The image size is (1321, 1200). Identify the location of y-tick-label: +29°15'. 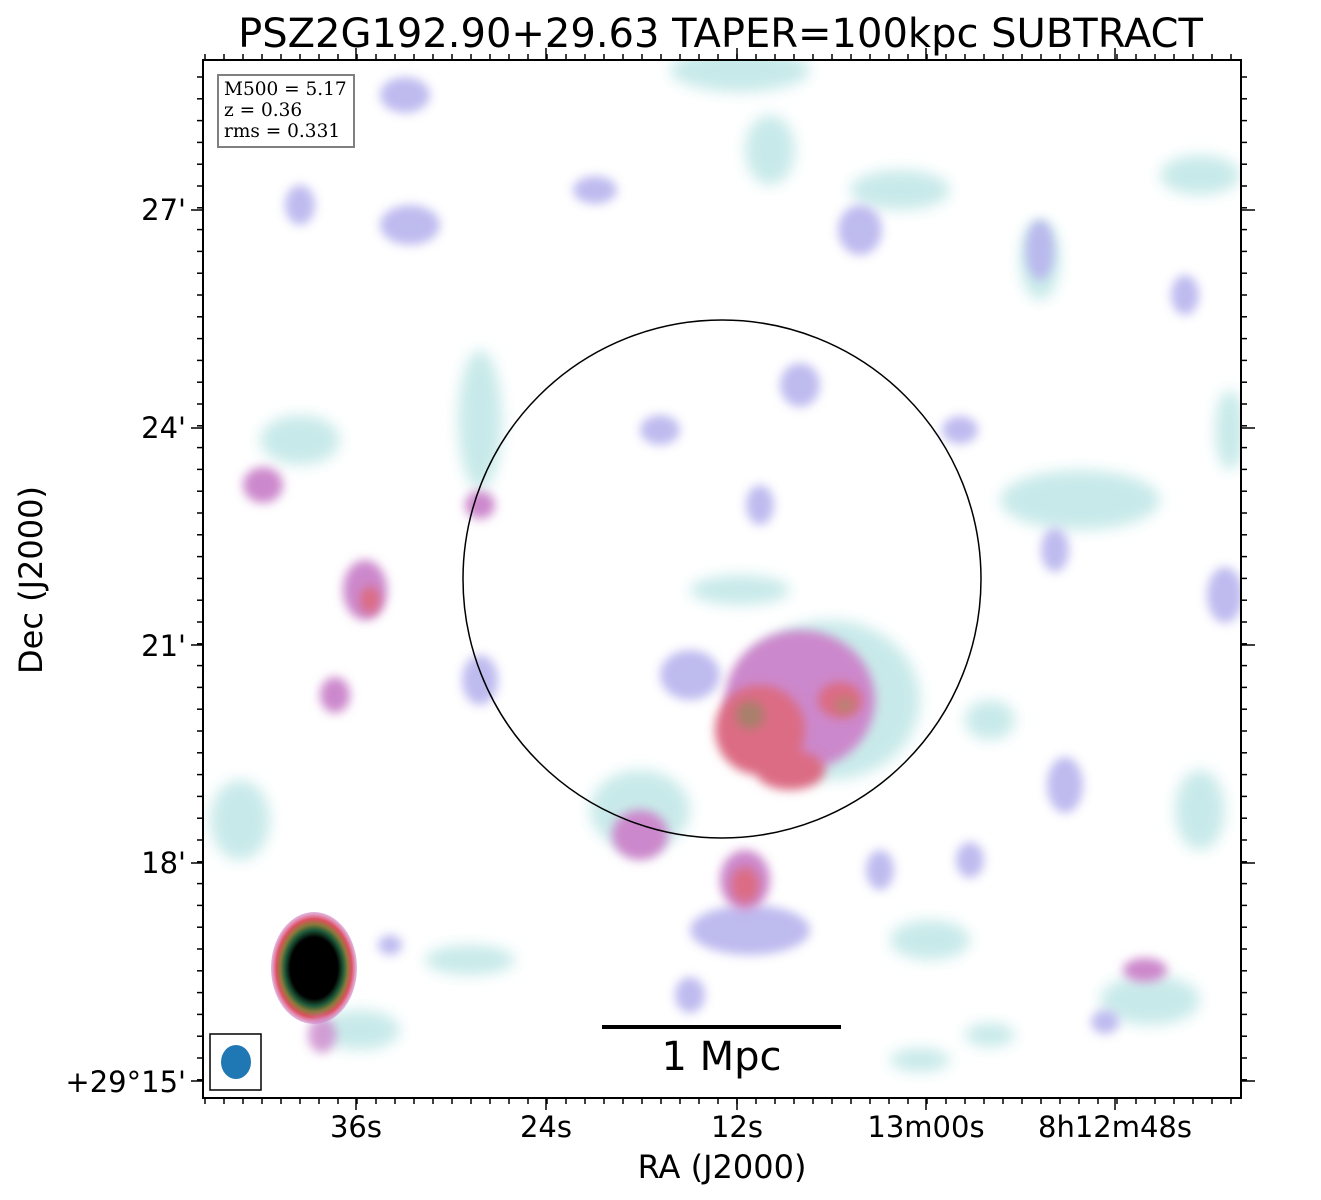
(125, 1082).